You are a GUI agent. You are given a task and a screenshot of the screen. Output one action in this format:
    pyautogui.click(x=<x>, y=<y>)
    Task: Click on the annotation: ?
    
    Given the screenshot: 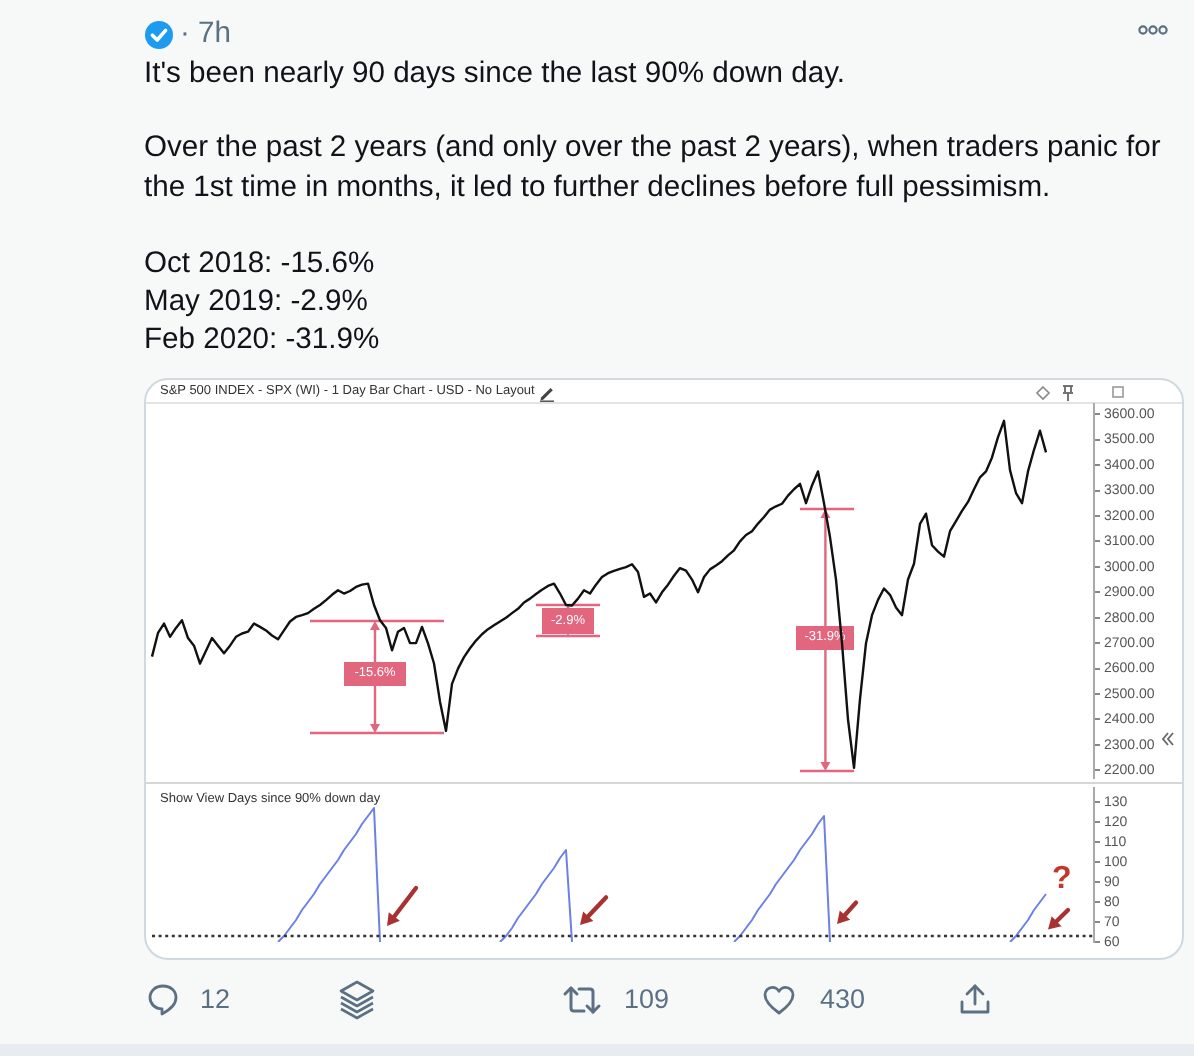 What is the action you would take?
    pyautogui.click(x=1062, y=879)
    